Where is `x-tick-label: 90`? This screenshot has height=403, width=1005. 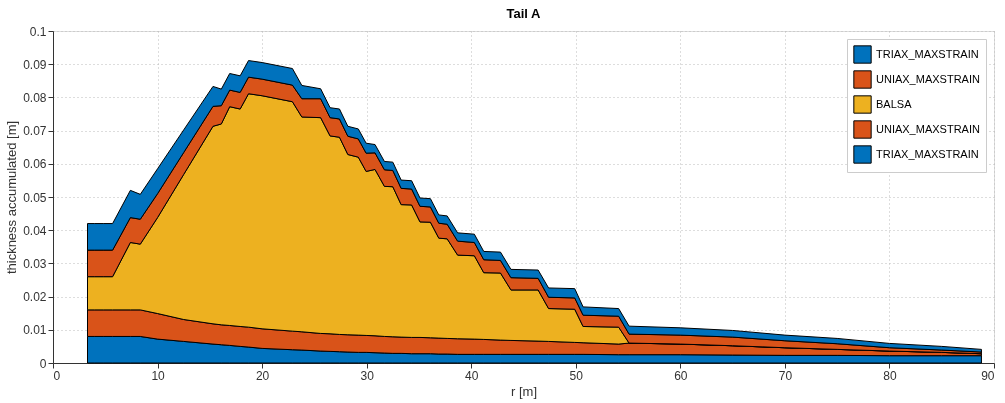
x-tick-label: 90 is located at coordinates (988, 375).